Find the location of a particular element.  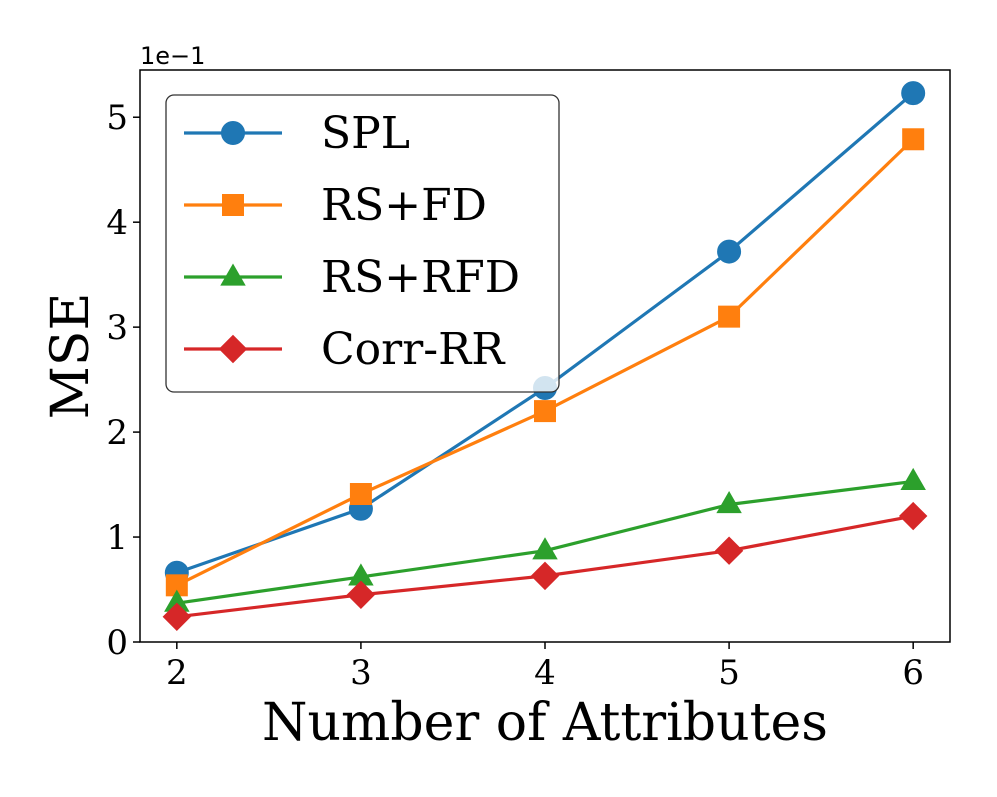

legend-entry: RS+FD is located at coordinates (335, 205).